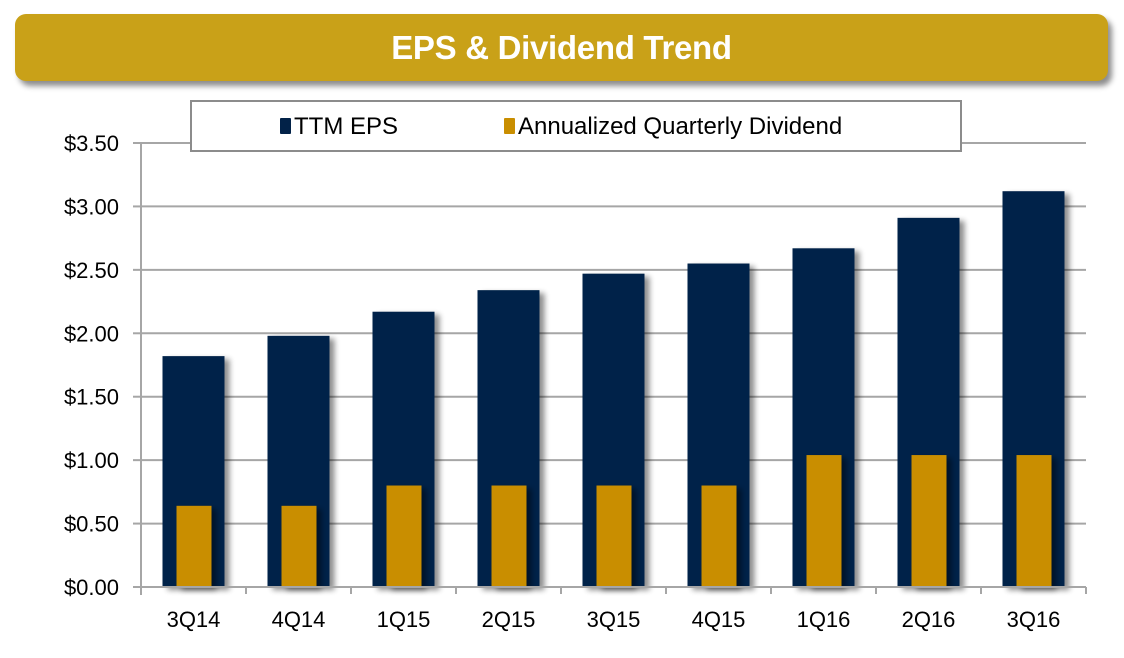  What do you see at coordinates (1034, 521) in the screenshot?
I see `bar-dividend-3Q16` at bounding box center [1034, 521].